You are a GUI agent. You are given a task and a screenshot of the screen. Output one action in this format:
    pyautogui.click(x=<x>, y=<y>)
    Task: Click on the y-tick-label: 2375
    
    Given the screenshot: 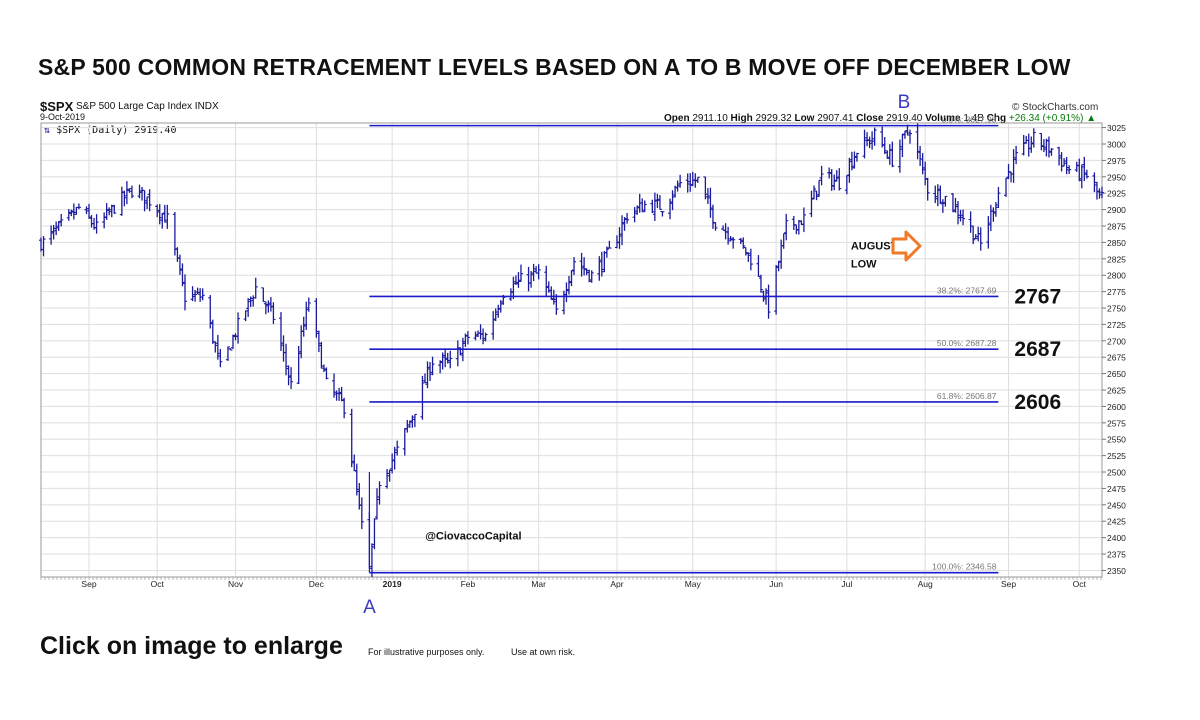 What is the action you would take?
    pyautogui.click(x=1116, y=555)
    